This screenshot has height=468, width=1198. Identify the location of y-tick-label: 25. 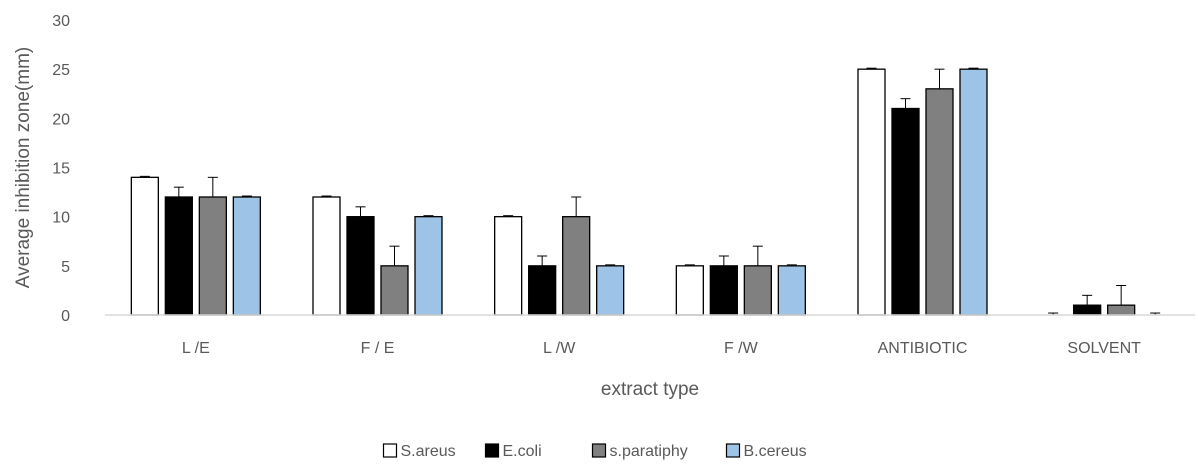
(61, 70).